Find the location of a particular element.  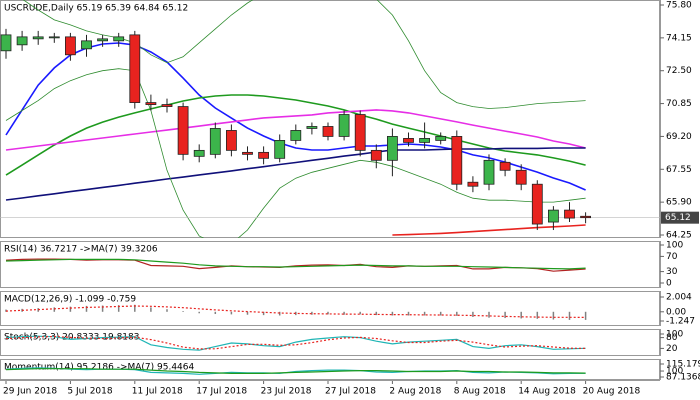

y-tick-label: -1.247 is located at coordinates (680, 322).